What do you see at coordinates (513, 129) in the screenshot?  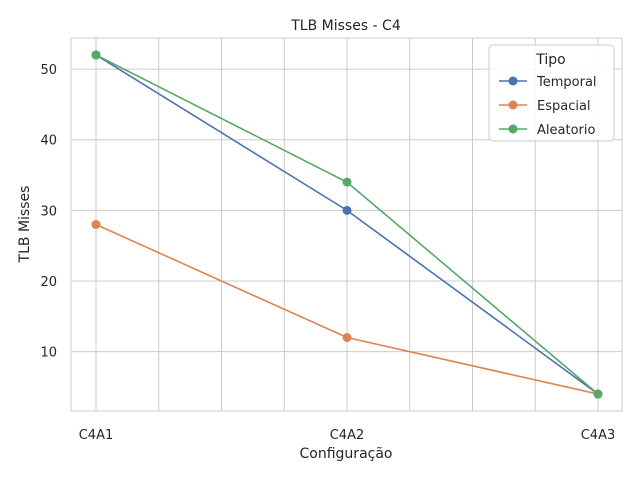 I see `legend-marker-aleatorio` at bounding box center [513, 129].